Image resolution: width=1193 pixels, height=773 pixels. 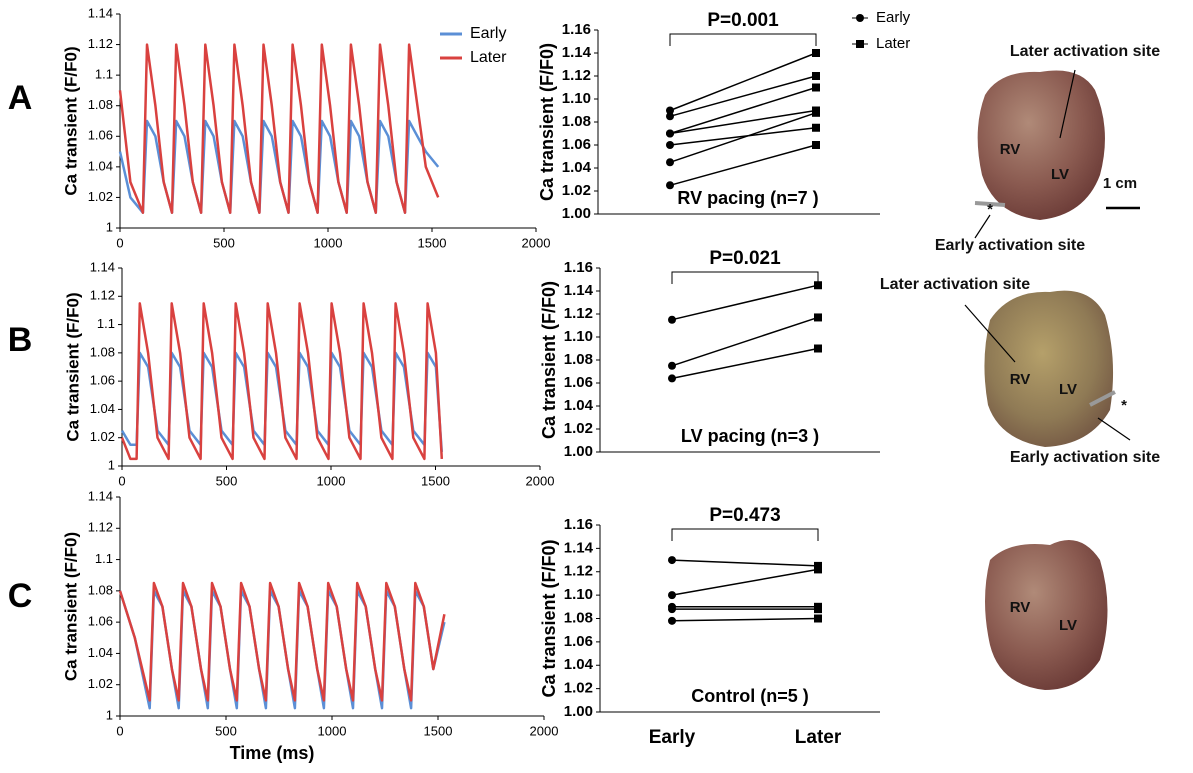 I want to click on panel-letter: C, so click(x=20, y=596).